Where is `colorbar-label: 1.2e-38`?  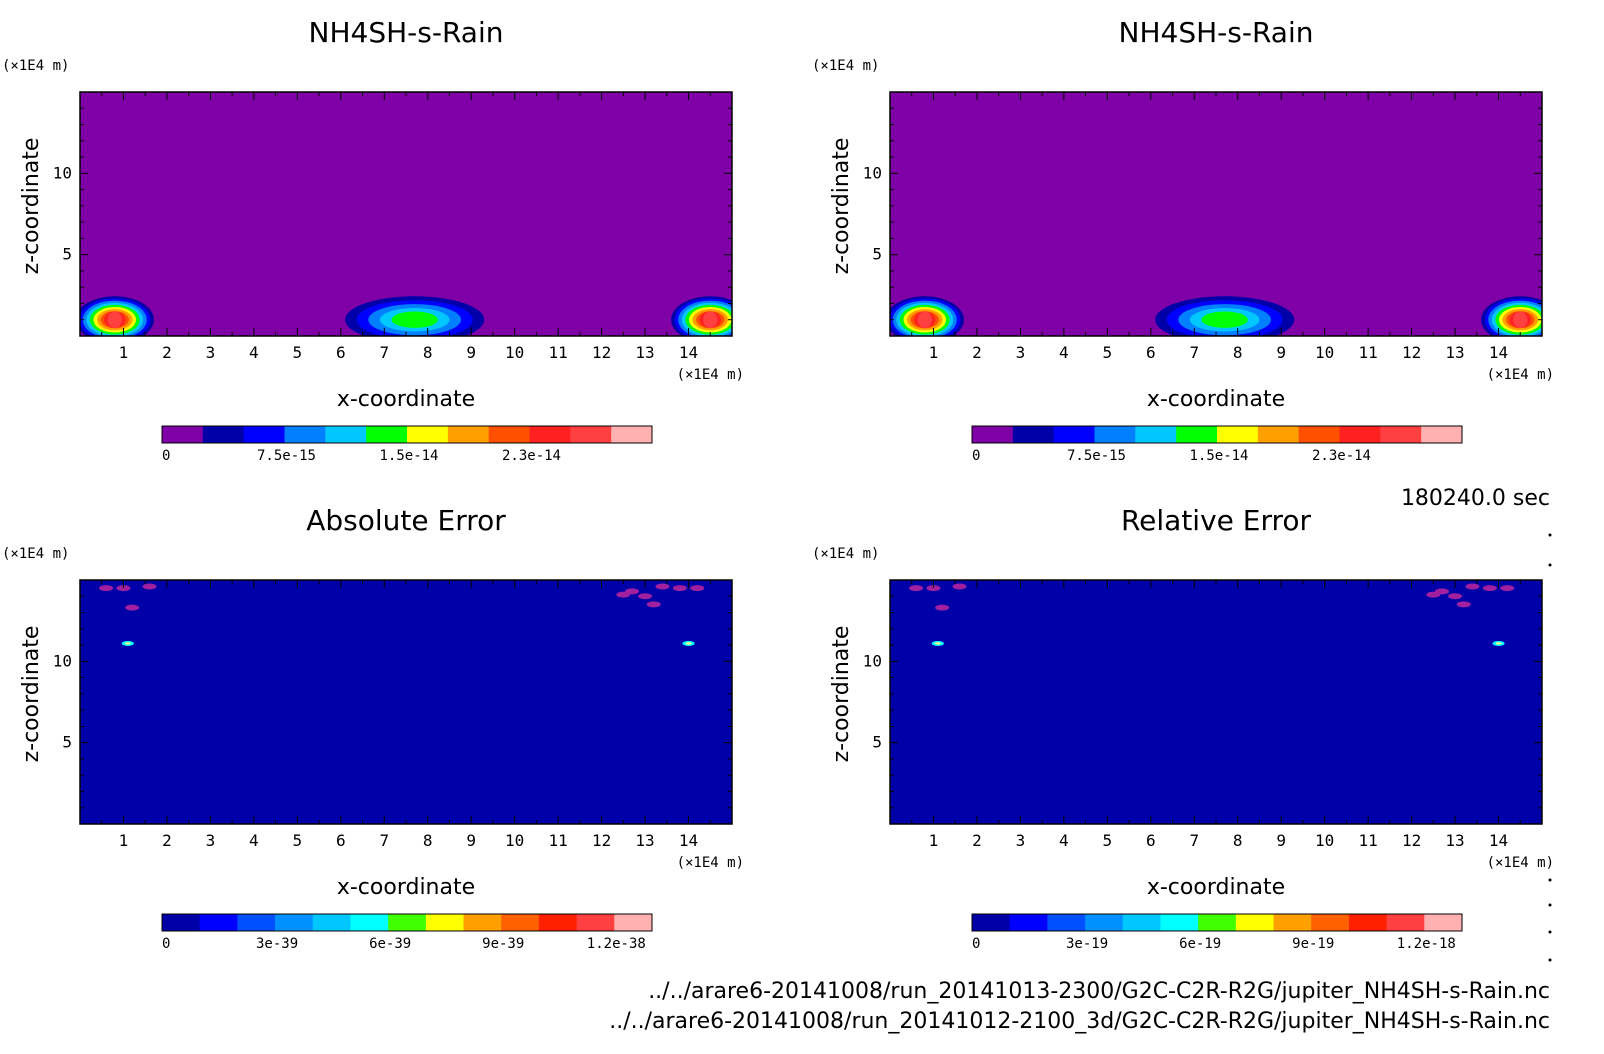
colorbar-label: 1.2e-38 is located at coordinates (616, 944).